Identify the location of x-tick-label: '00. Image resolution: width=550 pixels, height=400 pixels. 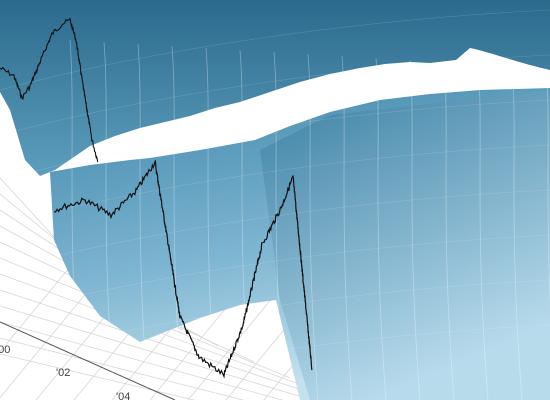
(5, 350).